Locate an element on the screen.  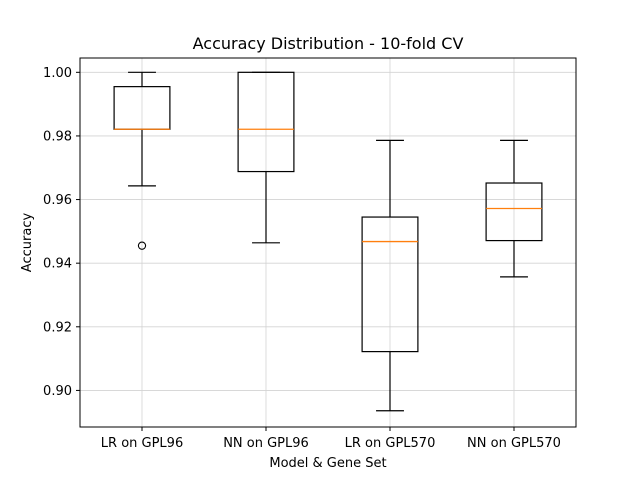
y-tick-label: 0.90 is located at coordinates (57, 391).